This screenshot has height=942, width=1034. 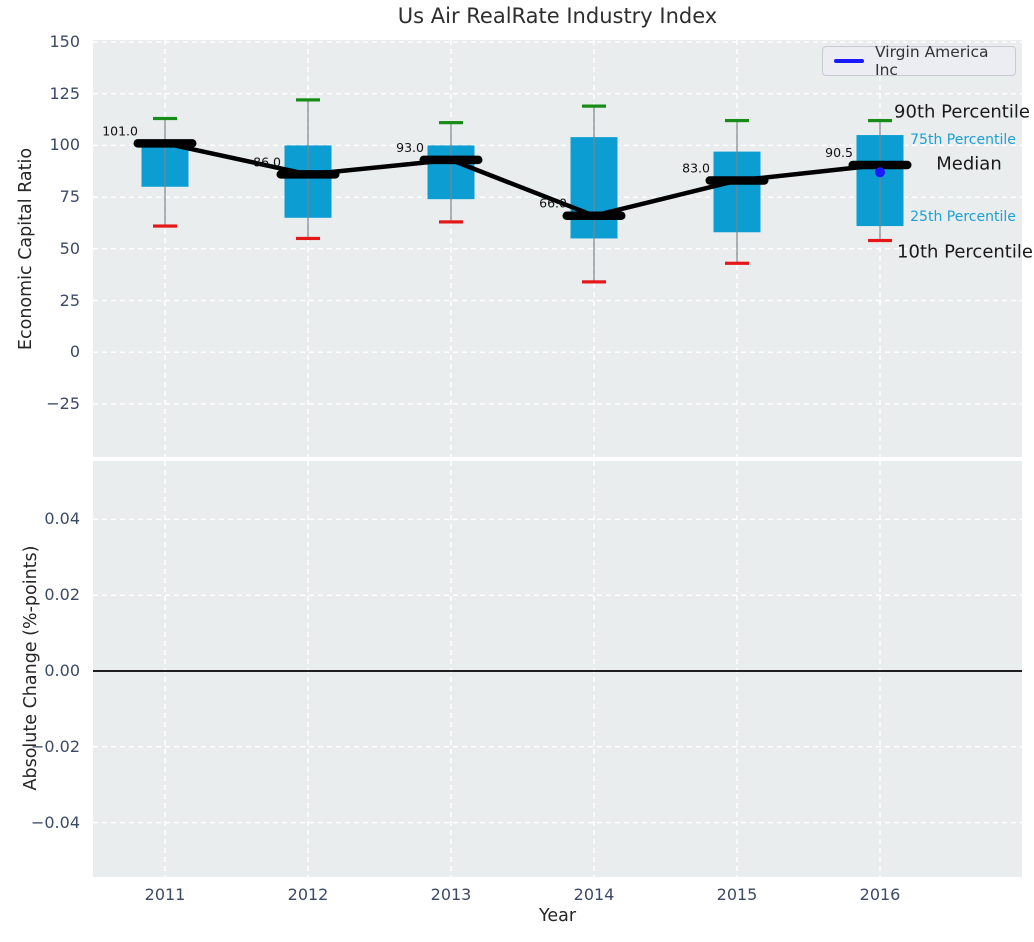 I want to click on median-value-label-2012: 86.0, so click(x=267, y=161).